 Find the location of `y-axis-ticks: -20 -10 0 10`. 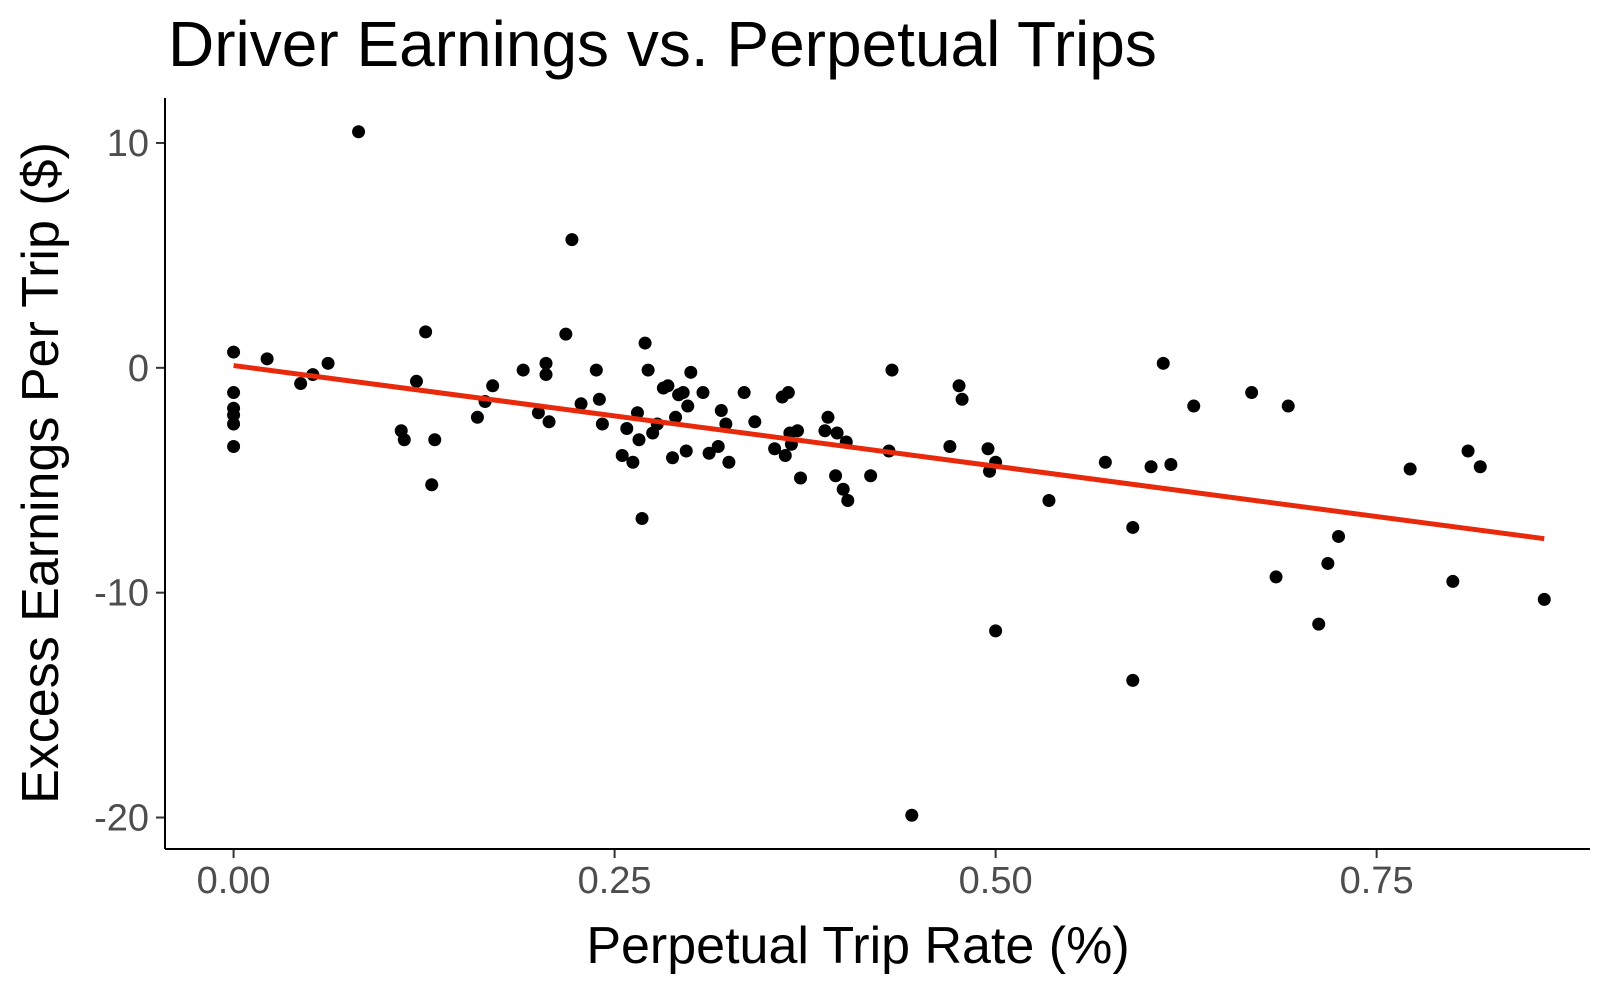

y-axis-ticks: -20 -10 0 10 is located at coordinates (129, 481).